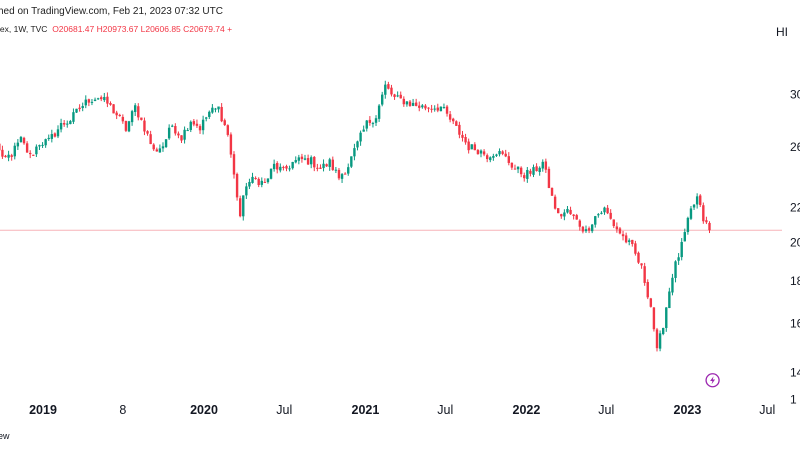 Image resolution: width=800 pixels, height=450 pixels. What do you see at coordinates (160, 29) in the screenshot?
I see `low-value: L20606.85` at bounding box center [160, 29].